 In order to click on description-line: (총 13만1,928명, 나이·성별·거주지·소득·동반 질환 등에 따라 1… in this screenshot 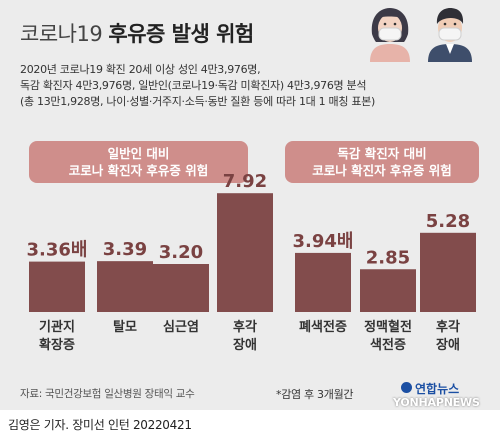, I will do `click(198, 101)`.